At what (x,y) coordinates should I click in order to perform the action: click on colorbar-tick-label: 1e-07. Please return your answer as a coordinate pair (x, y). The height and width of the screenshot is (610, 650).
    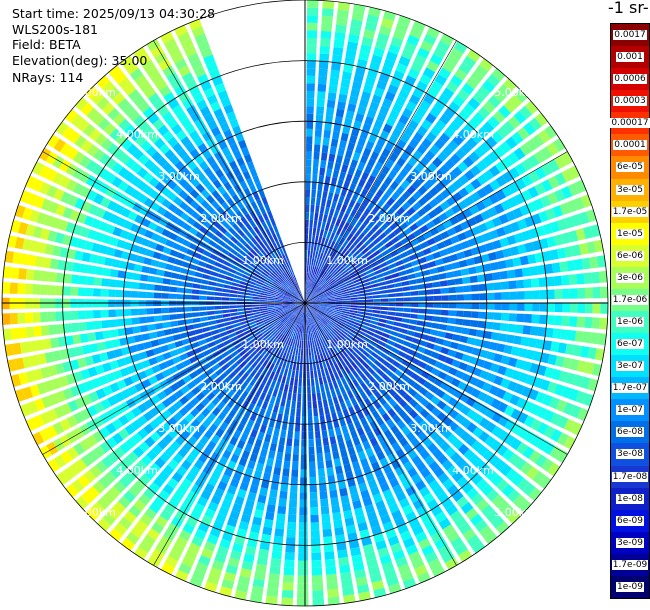
    Looking at the image, I should click on (630, 410).